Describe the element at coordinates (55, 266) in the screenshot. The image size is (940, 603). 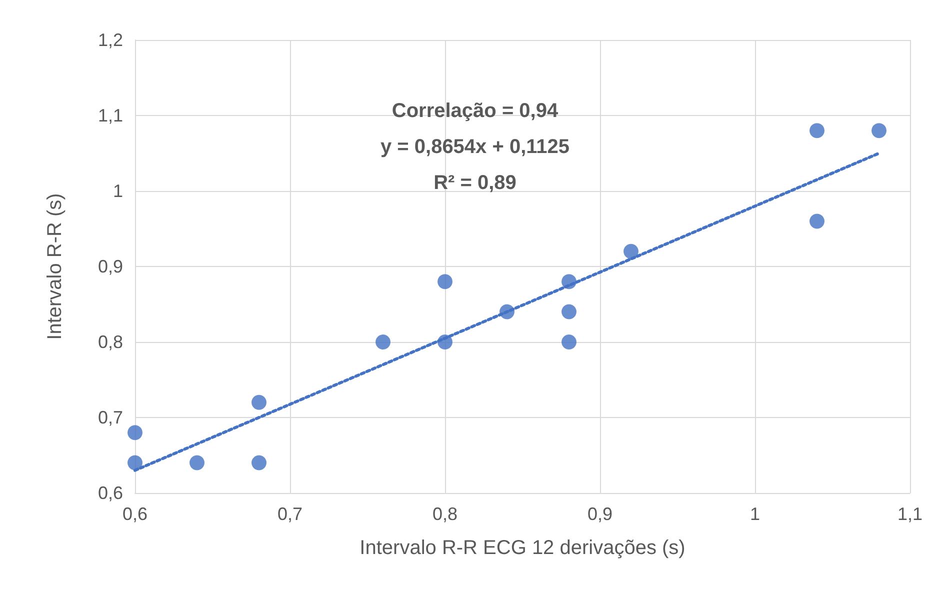
I see `y-axis-title: Intervalo R-R (s)` at that location.